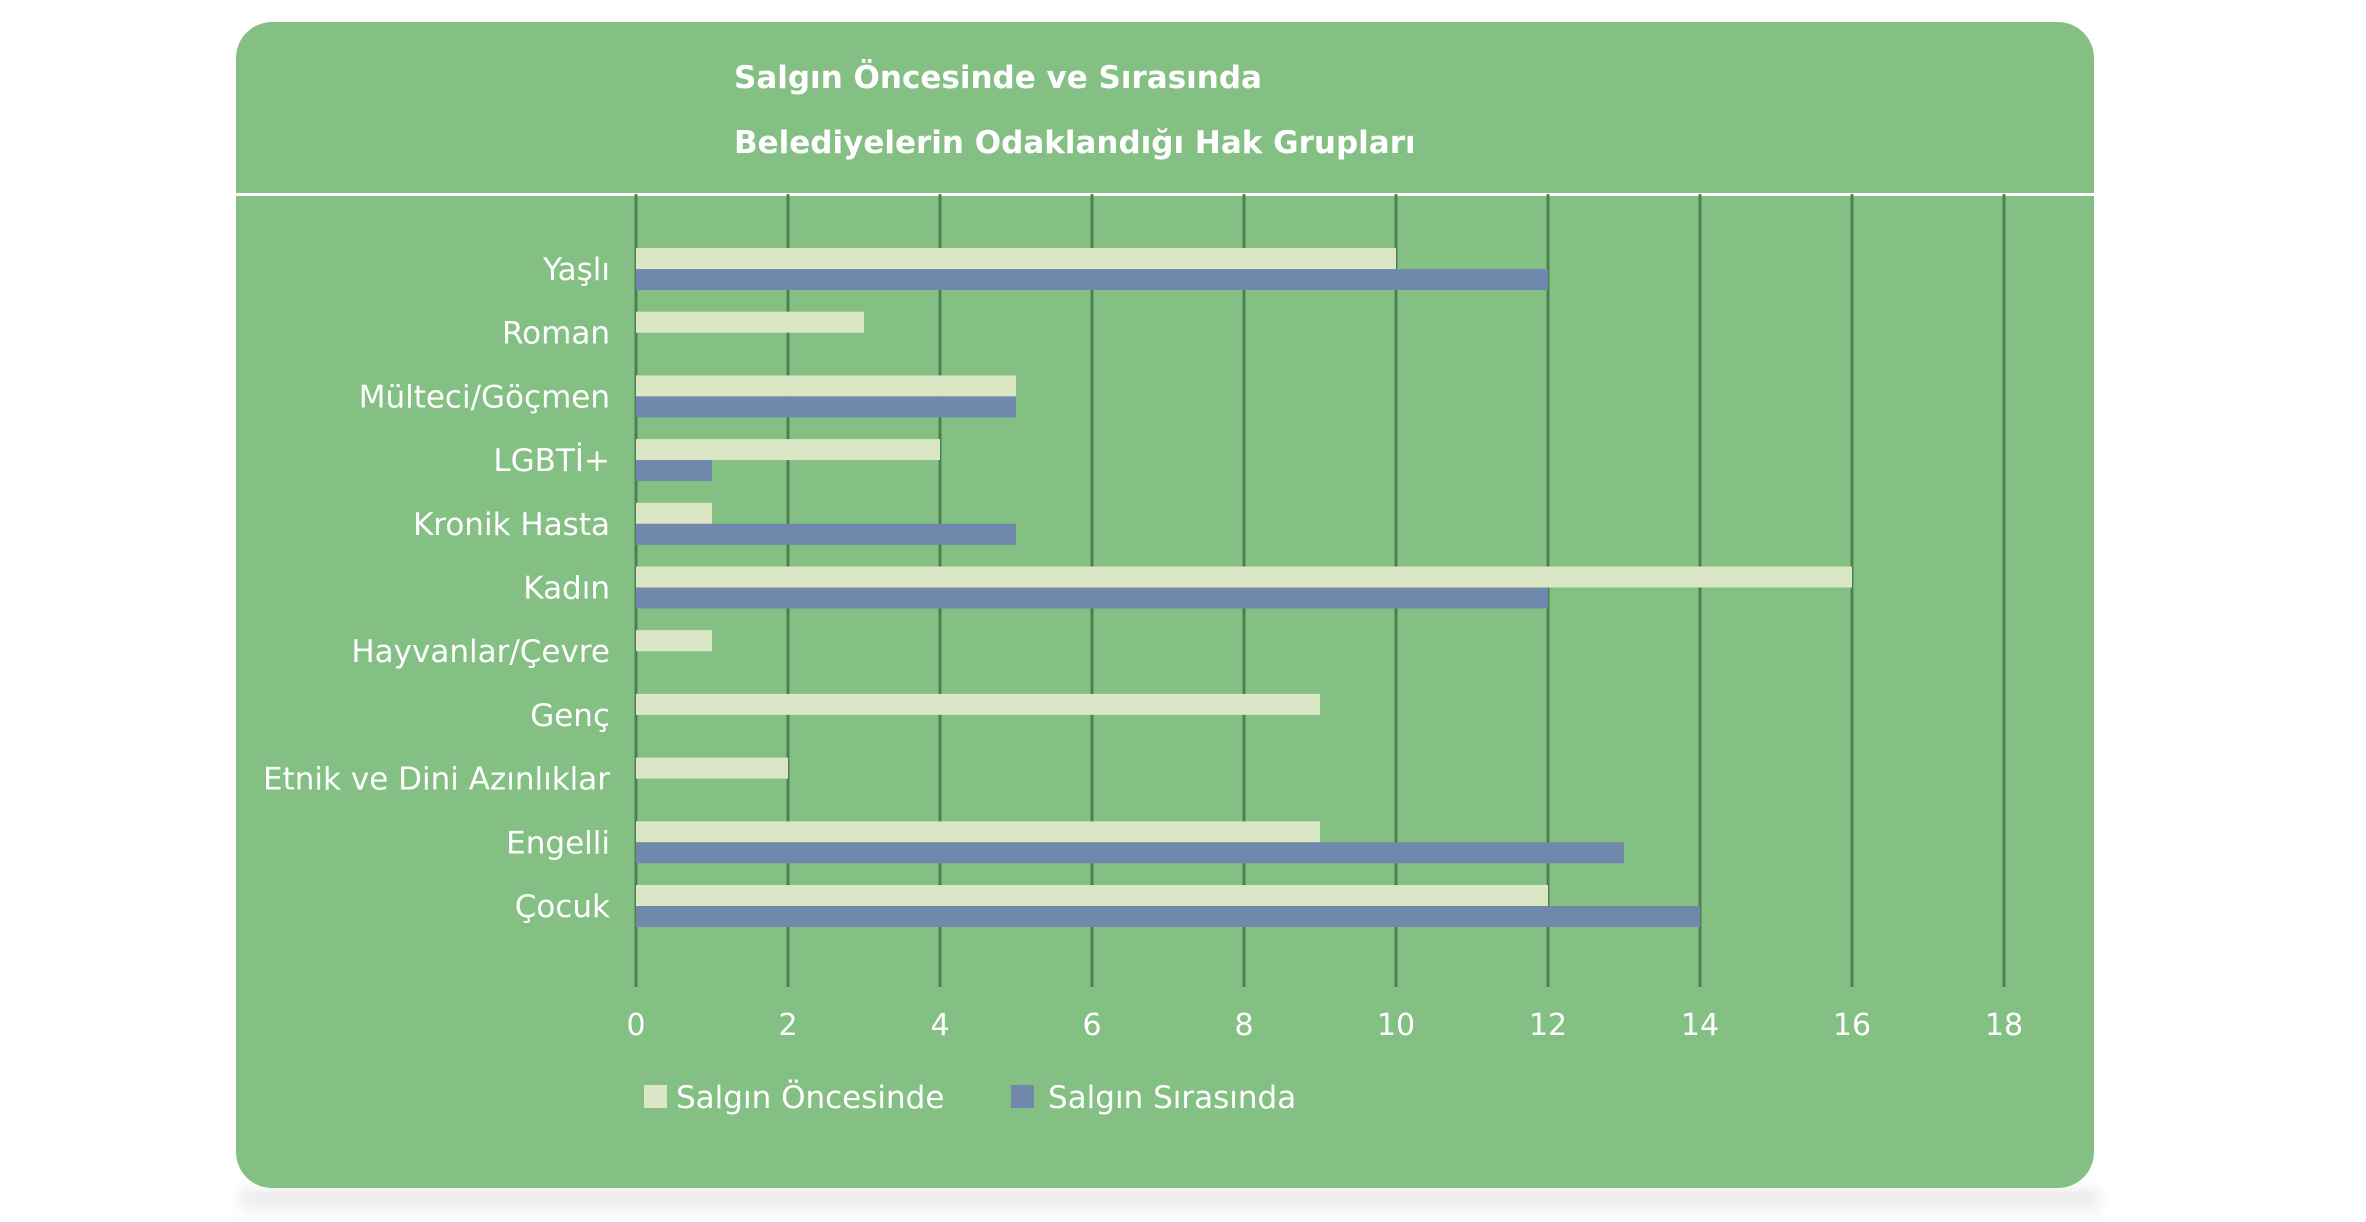 The height and width of the screenshot is (1222, 2366). I want to click on x-tick-label-12: 12, so click(1548, 1025).